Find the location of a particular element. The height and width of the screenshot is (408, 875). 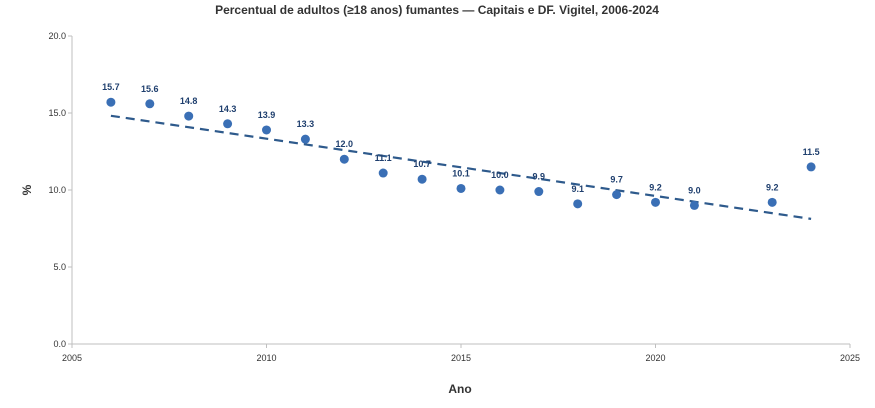

y-axis-title: % is located at coordinates (27, 189).